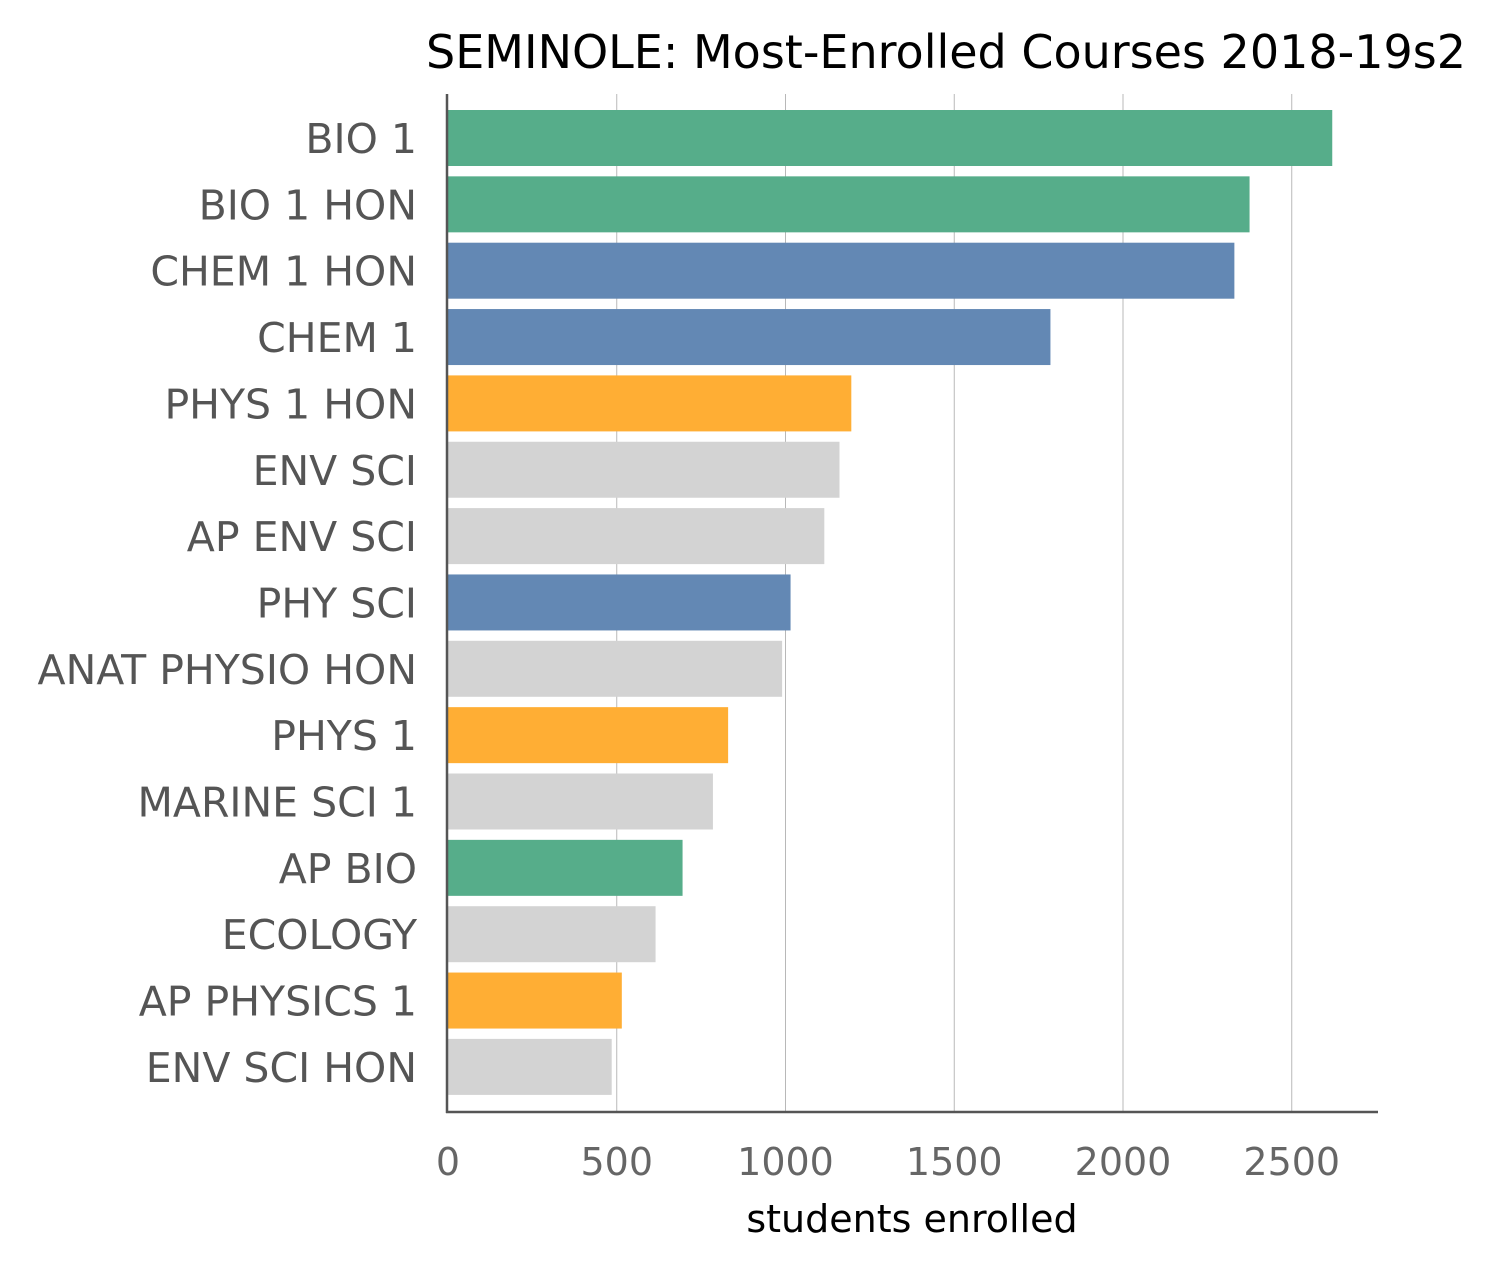  Describe the element at coordinates (361, 139) in the screenshot. I see `category-label: BIO 1` at that location.